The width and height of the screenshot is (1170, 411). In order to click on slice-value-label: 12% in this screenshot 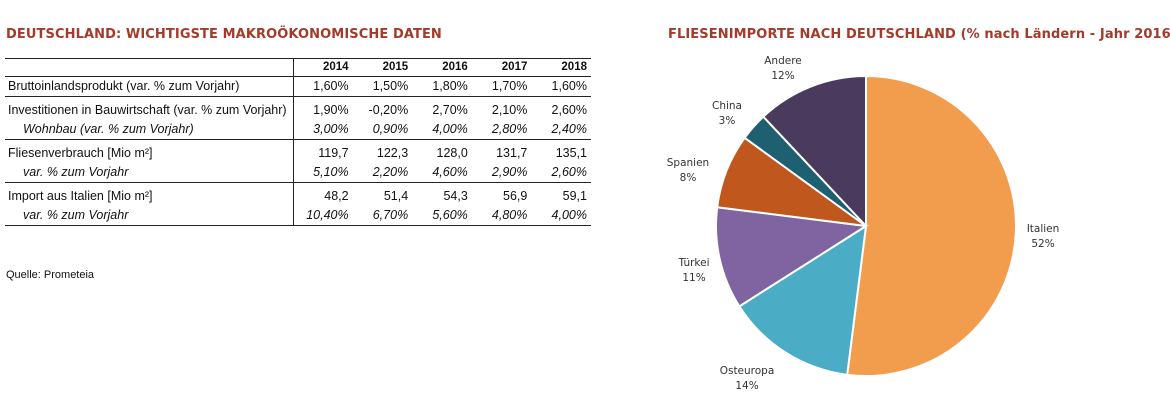, I will do `click(782, 76)`.